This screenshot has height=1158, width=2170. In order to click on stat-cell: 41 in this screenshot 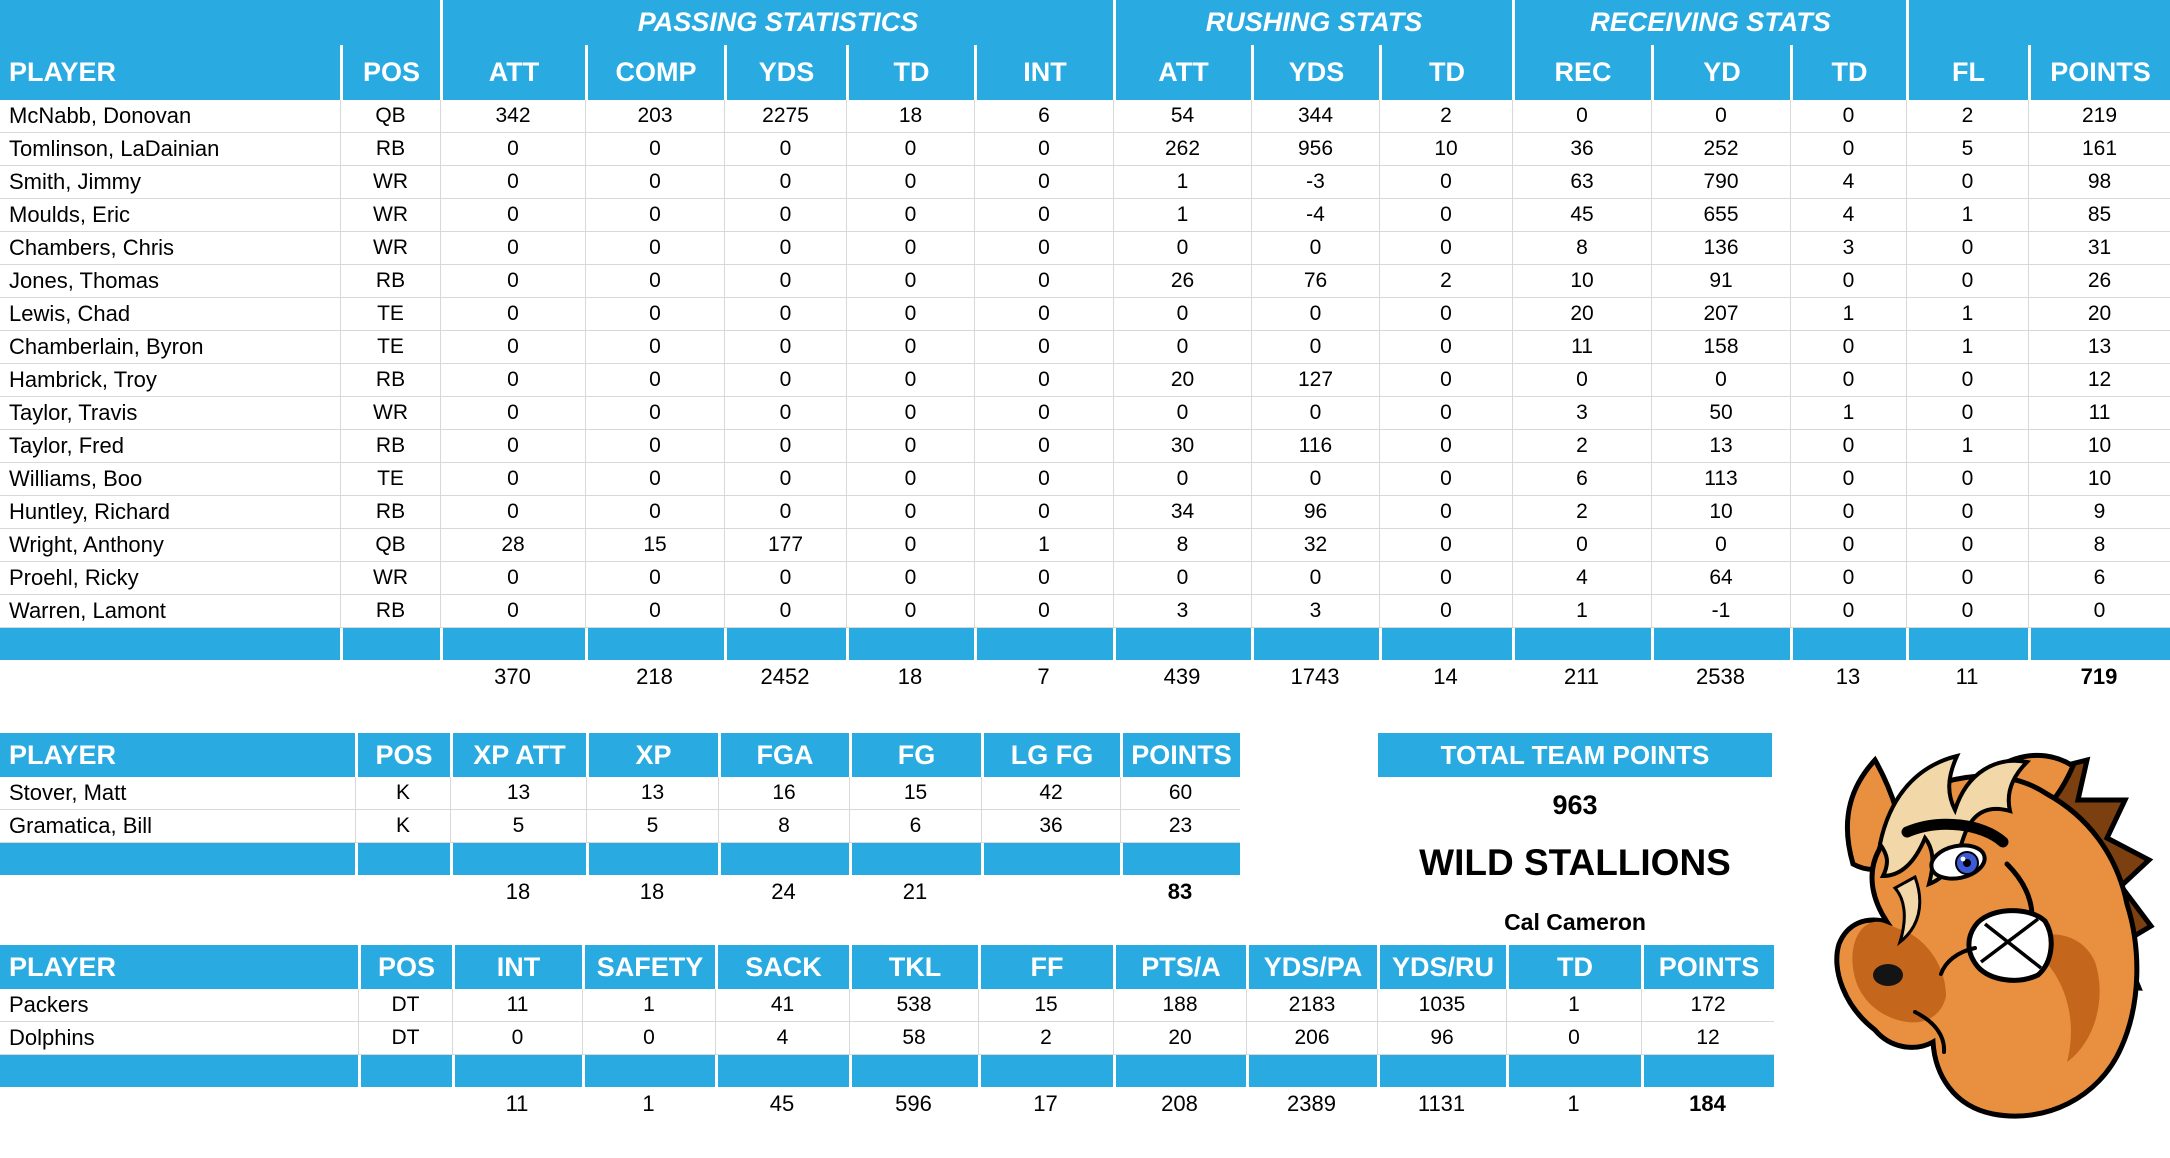, I will do `click(782, 1005)`.